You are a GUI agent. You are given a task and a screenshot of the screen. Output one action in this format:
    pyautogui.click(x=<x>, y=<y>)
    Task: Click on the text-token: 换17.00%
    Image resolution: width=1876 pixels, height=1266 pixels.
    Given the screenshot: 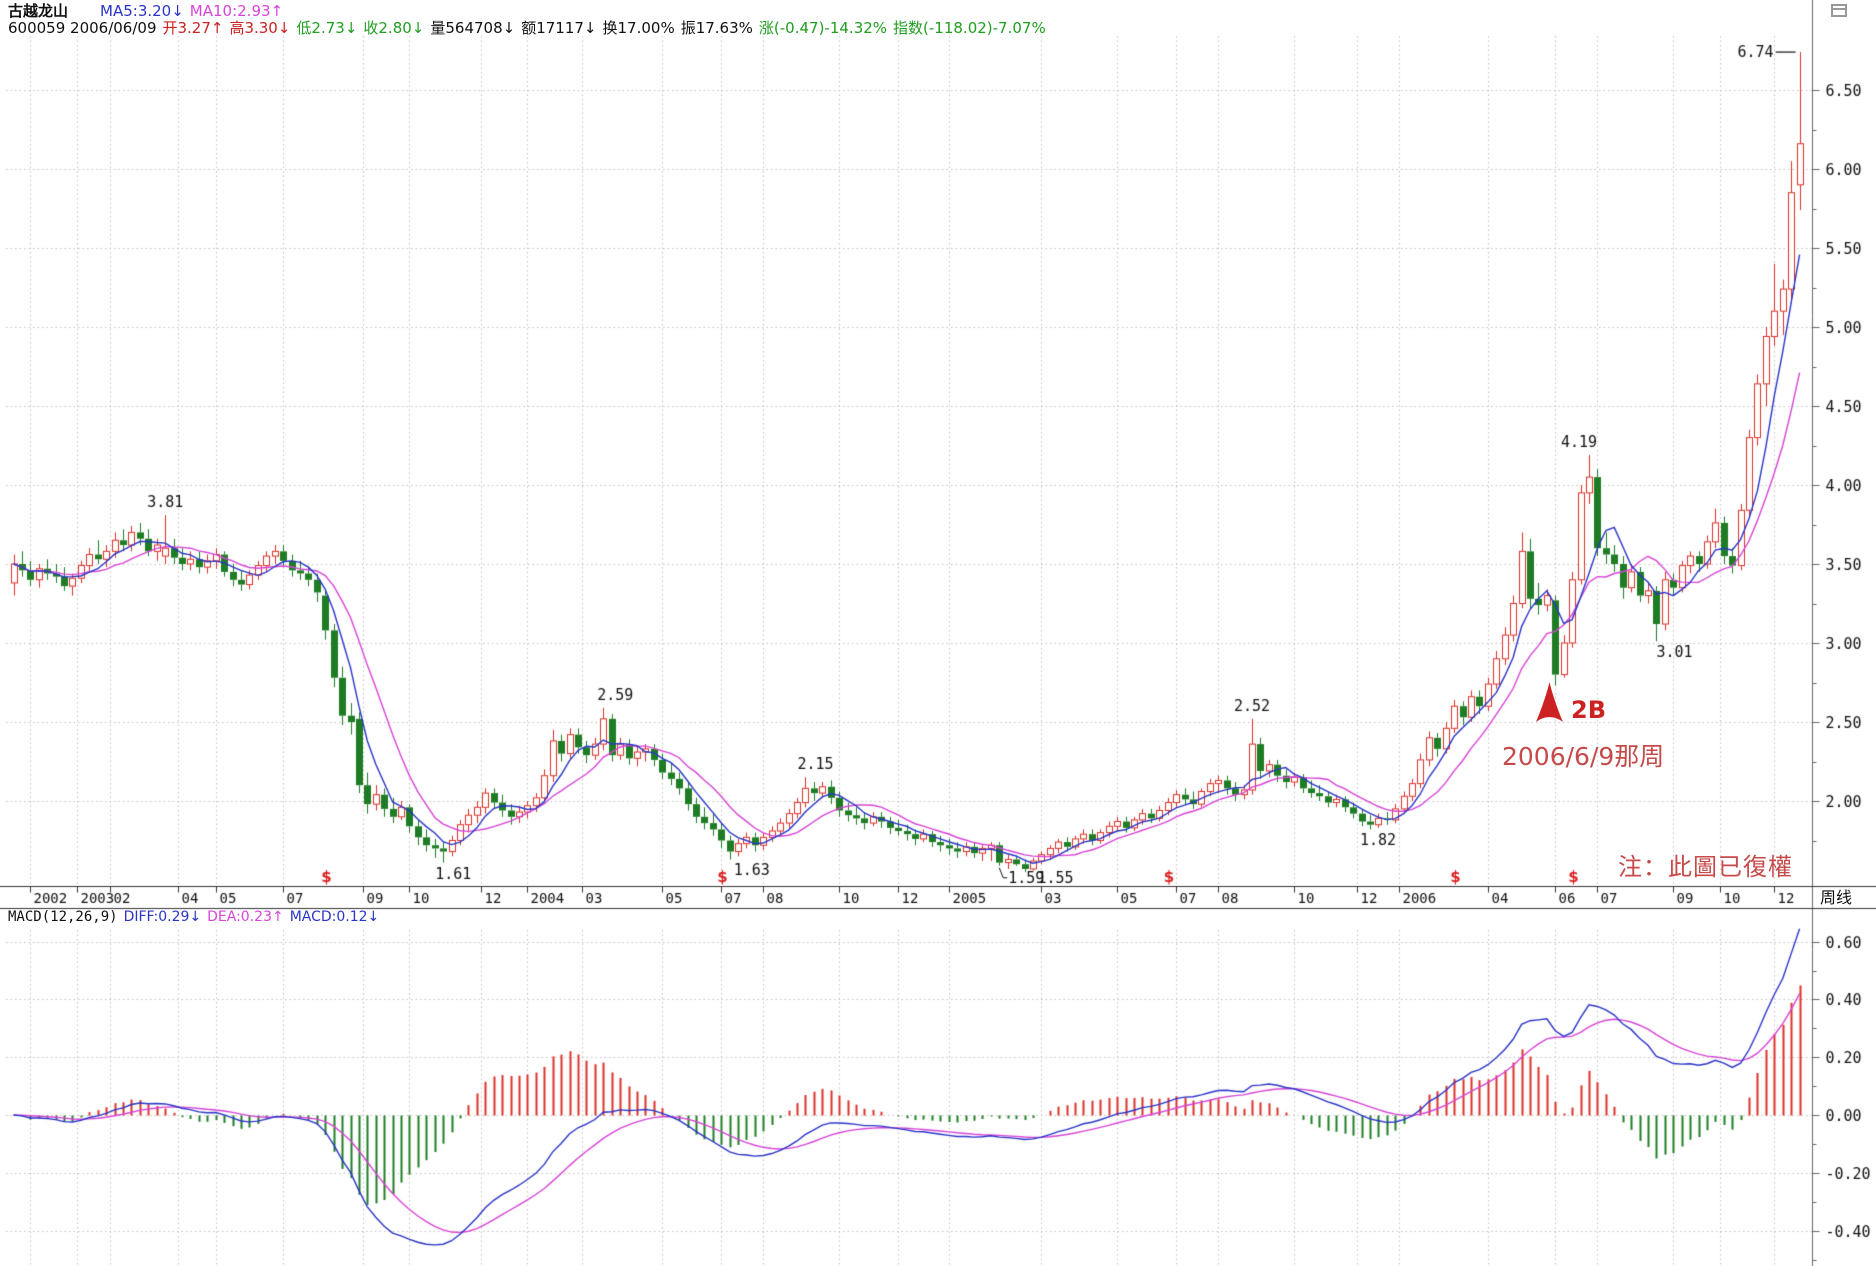 What is the action you would take?
    pyautogui.click(x=638, y=28)
    